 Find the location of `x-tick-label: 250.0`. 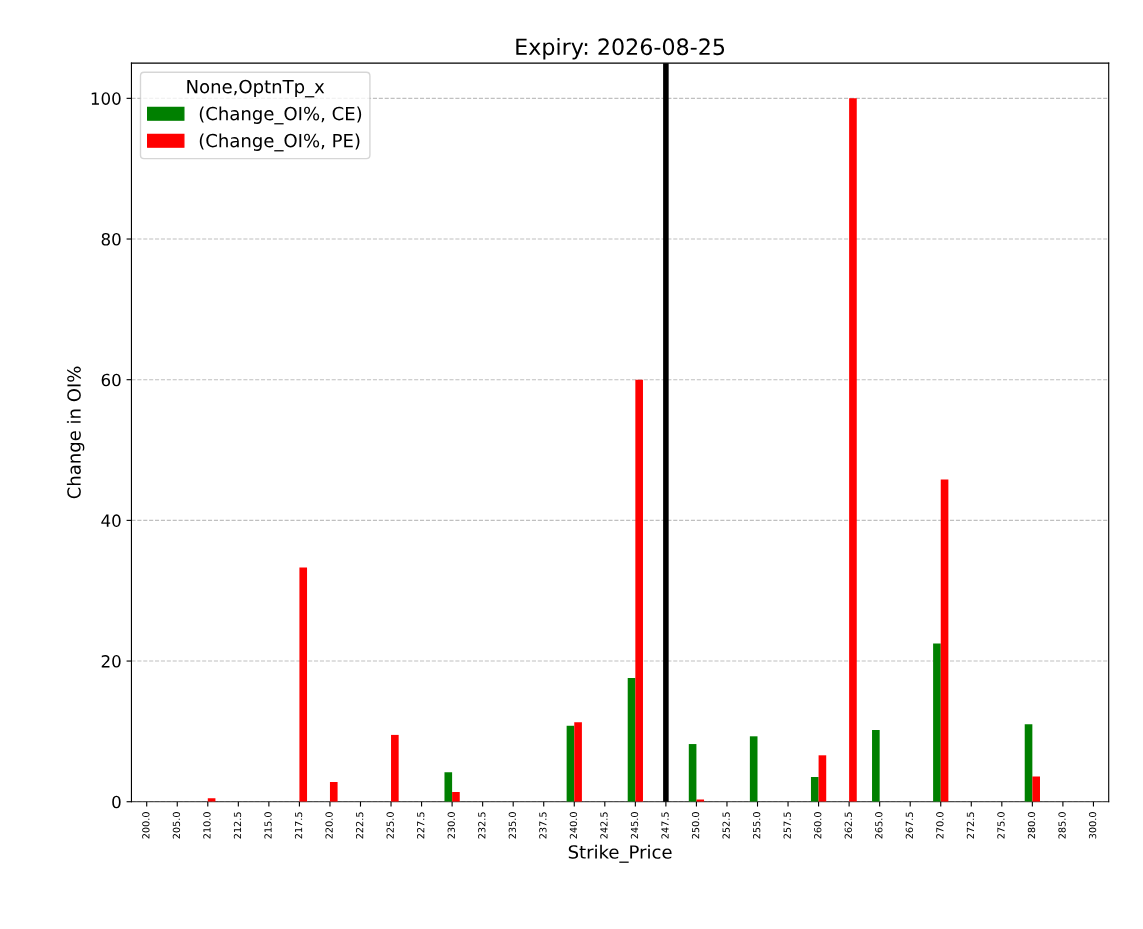

x-tick-label: 250.0 is located at coordinates (695, 825).